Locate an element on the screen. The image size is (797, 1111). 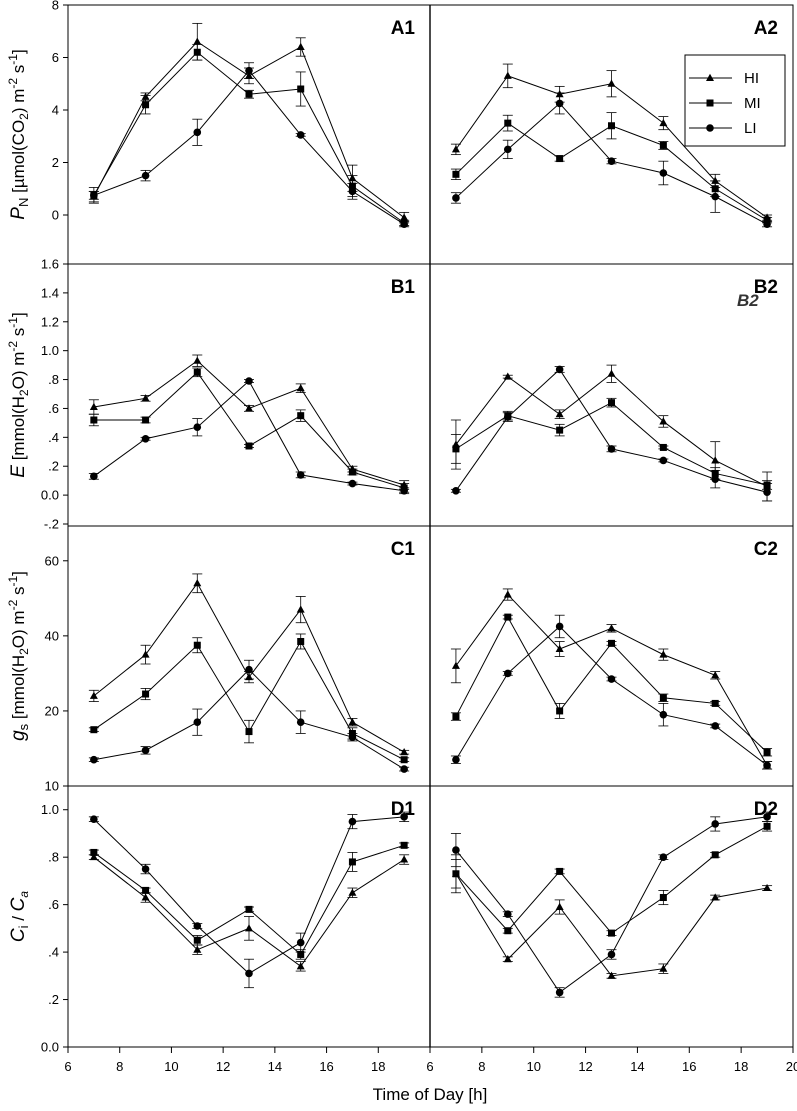
panel-label: A2 is located at coordinates (766, 28).